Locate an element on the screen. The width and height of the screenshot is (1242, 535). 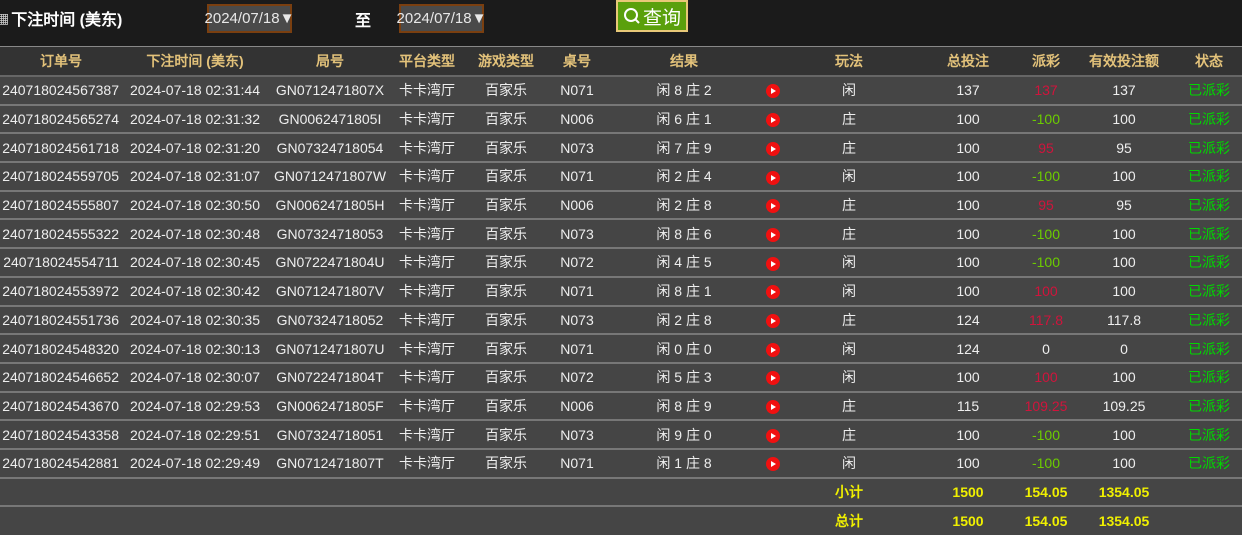
cell-bet-time: 2024-07-18 02:30:50 is located at coordinates (195, 205).